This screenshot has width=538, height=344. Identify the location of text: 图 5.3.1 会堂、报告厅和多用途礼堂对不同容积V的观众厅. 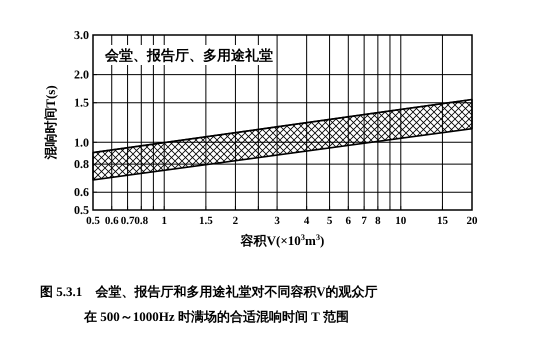
(209, 291).